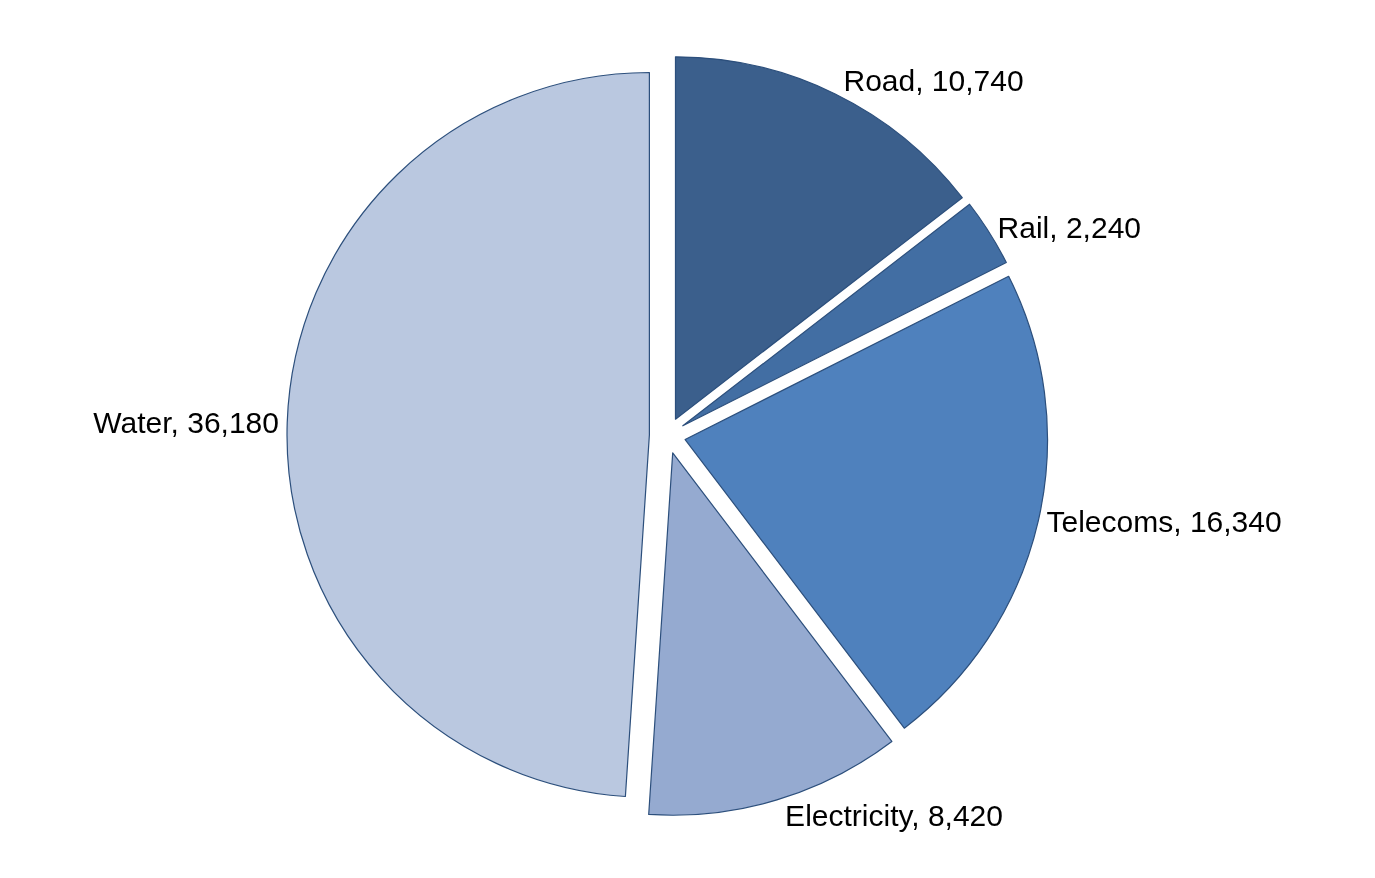  What do you see at coordinates (1164, 522) in the screenshot?
I see `slice-label: Telecoms, 16,340` at bounding box center [1164, 522].